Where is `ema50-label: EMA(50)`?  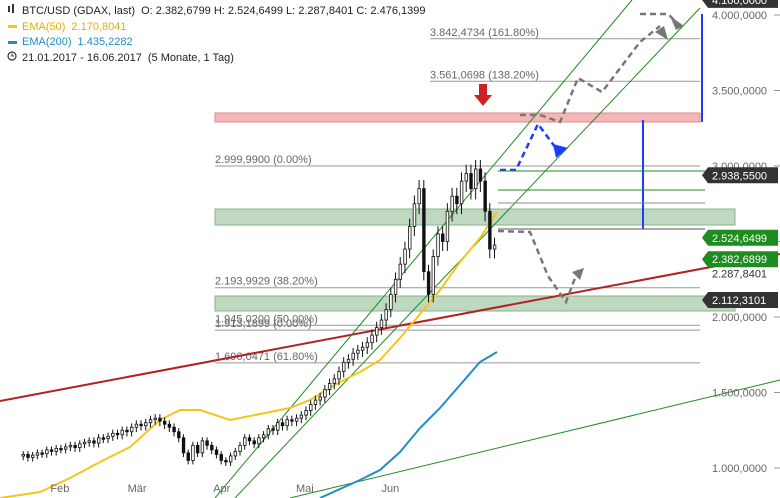
ema50-label: EMA(50) is located at coordinates (44, 26).